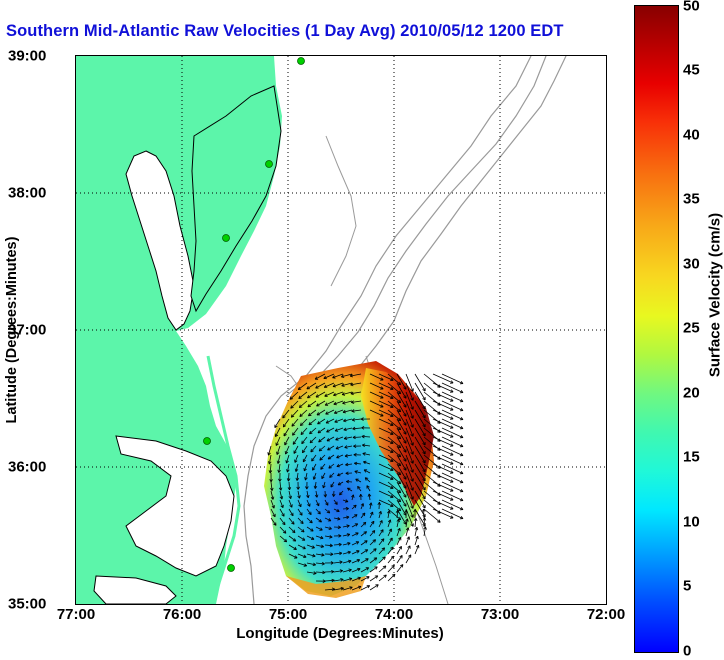 The width and height of the screenshot is (724, 660). I want to click on x-tick: 74:00, so click(394, 614).